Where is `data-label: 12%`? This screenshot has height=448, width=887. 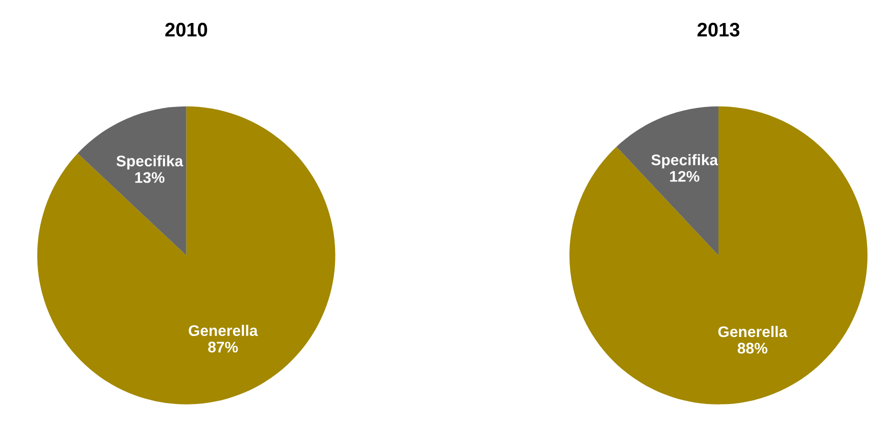
data-label: 12% is located at coordinates (685, 176).